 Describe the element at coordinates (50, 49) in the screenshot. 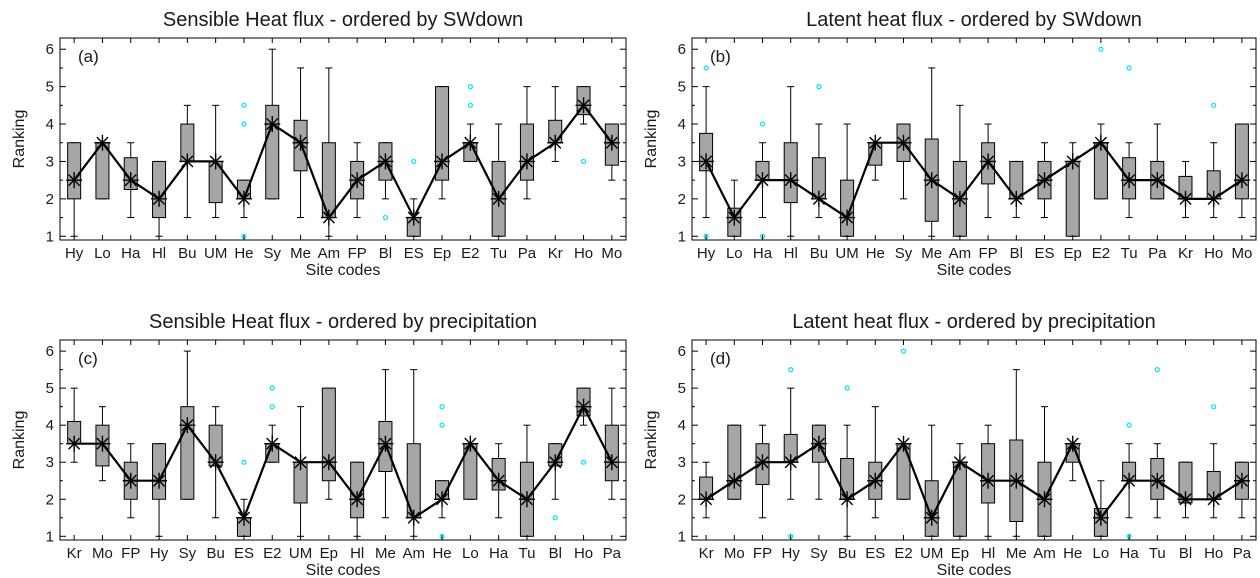

I see `y-tick-label: 6` at that location.